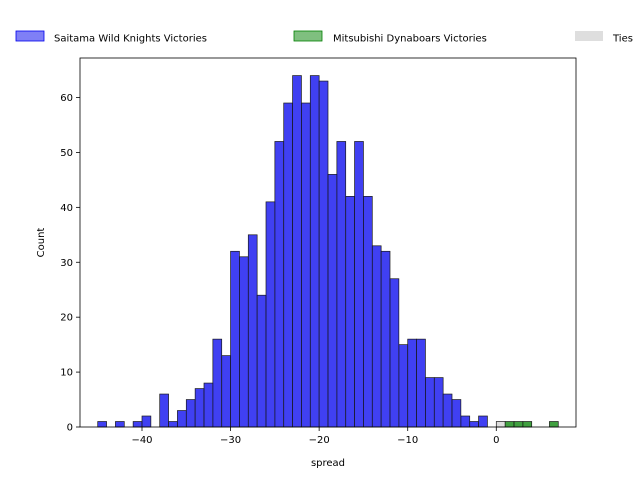  I want to click on legend-label: Mitsubishi Dynaboars Victories, so click(410, 39).